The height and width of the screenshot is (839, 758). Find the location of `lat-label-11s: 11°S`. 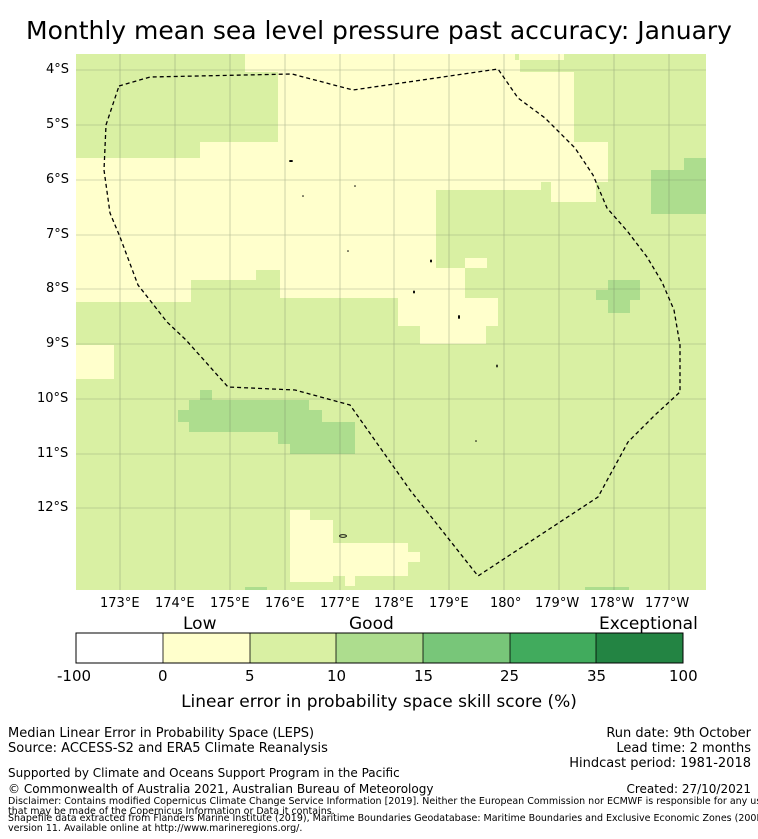

lat-label-11s: 11°S is located at coordinates (53, 453).